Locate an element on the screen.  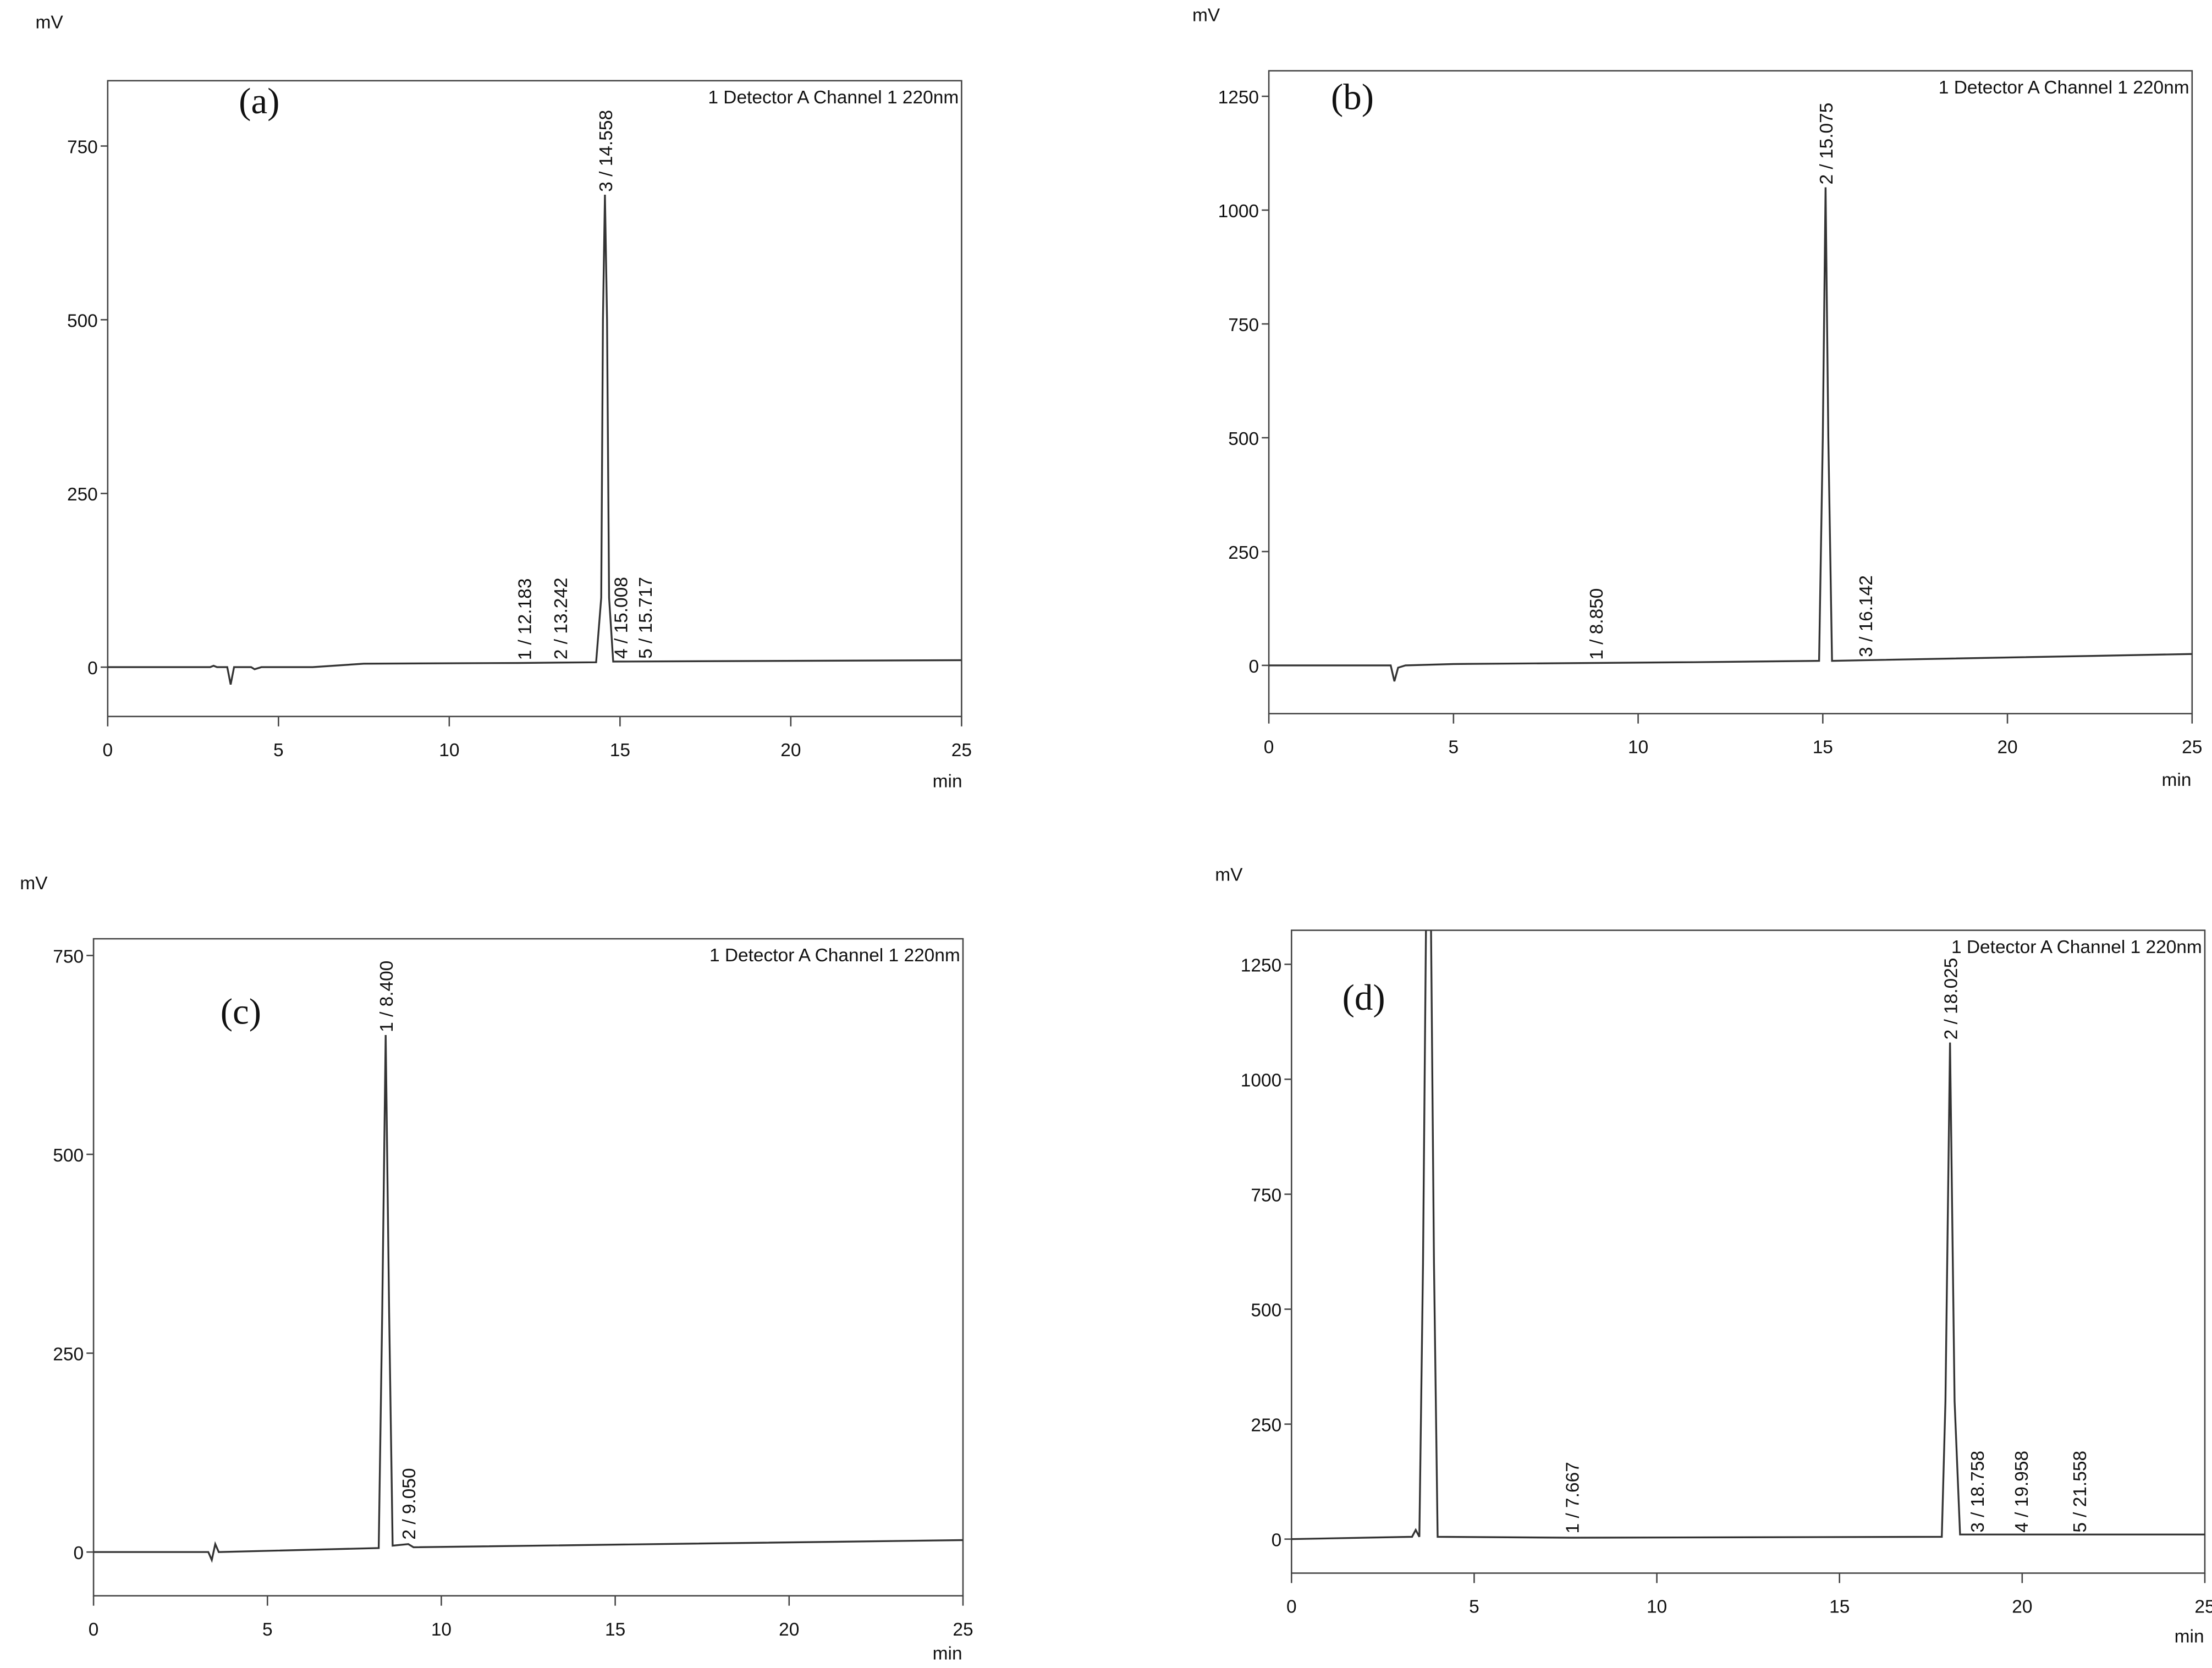
peak-label: 3 / 16.142 is located at coordinates (1867, 616).